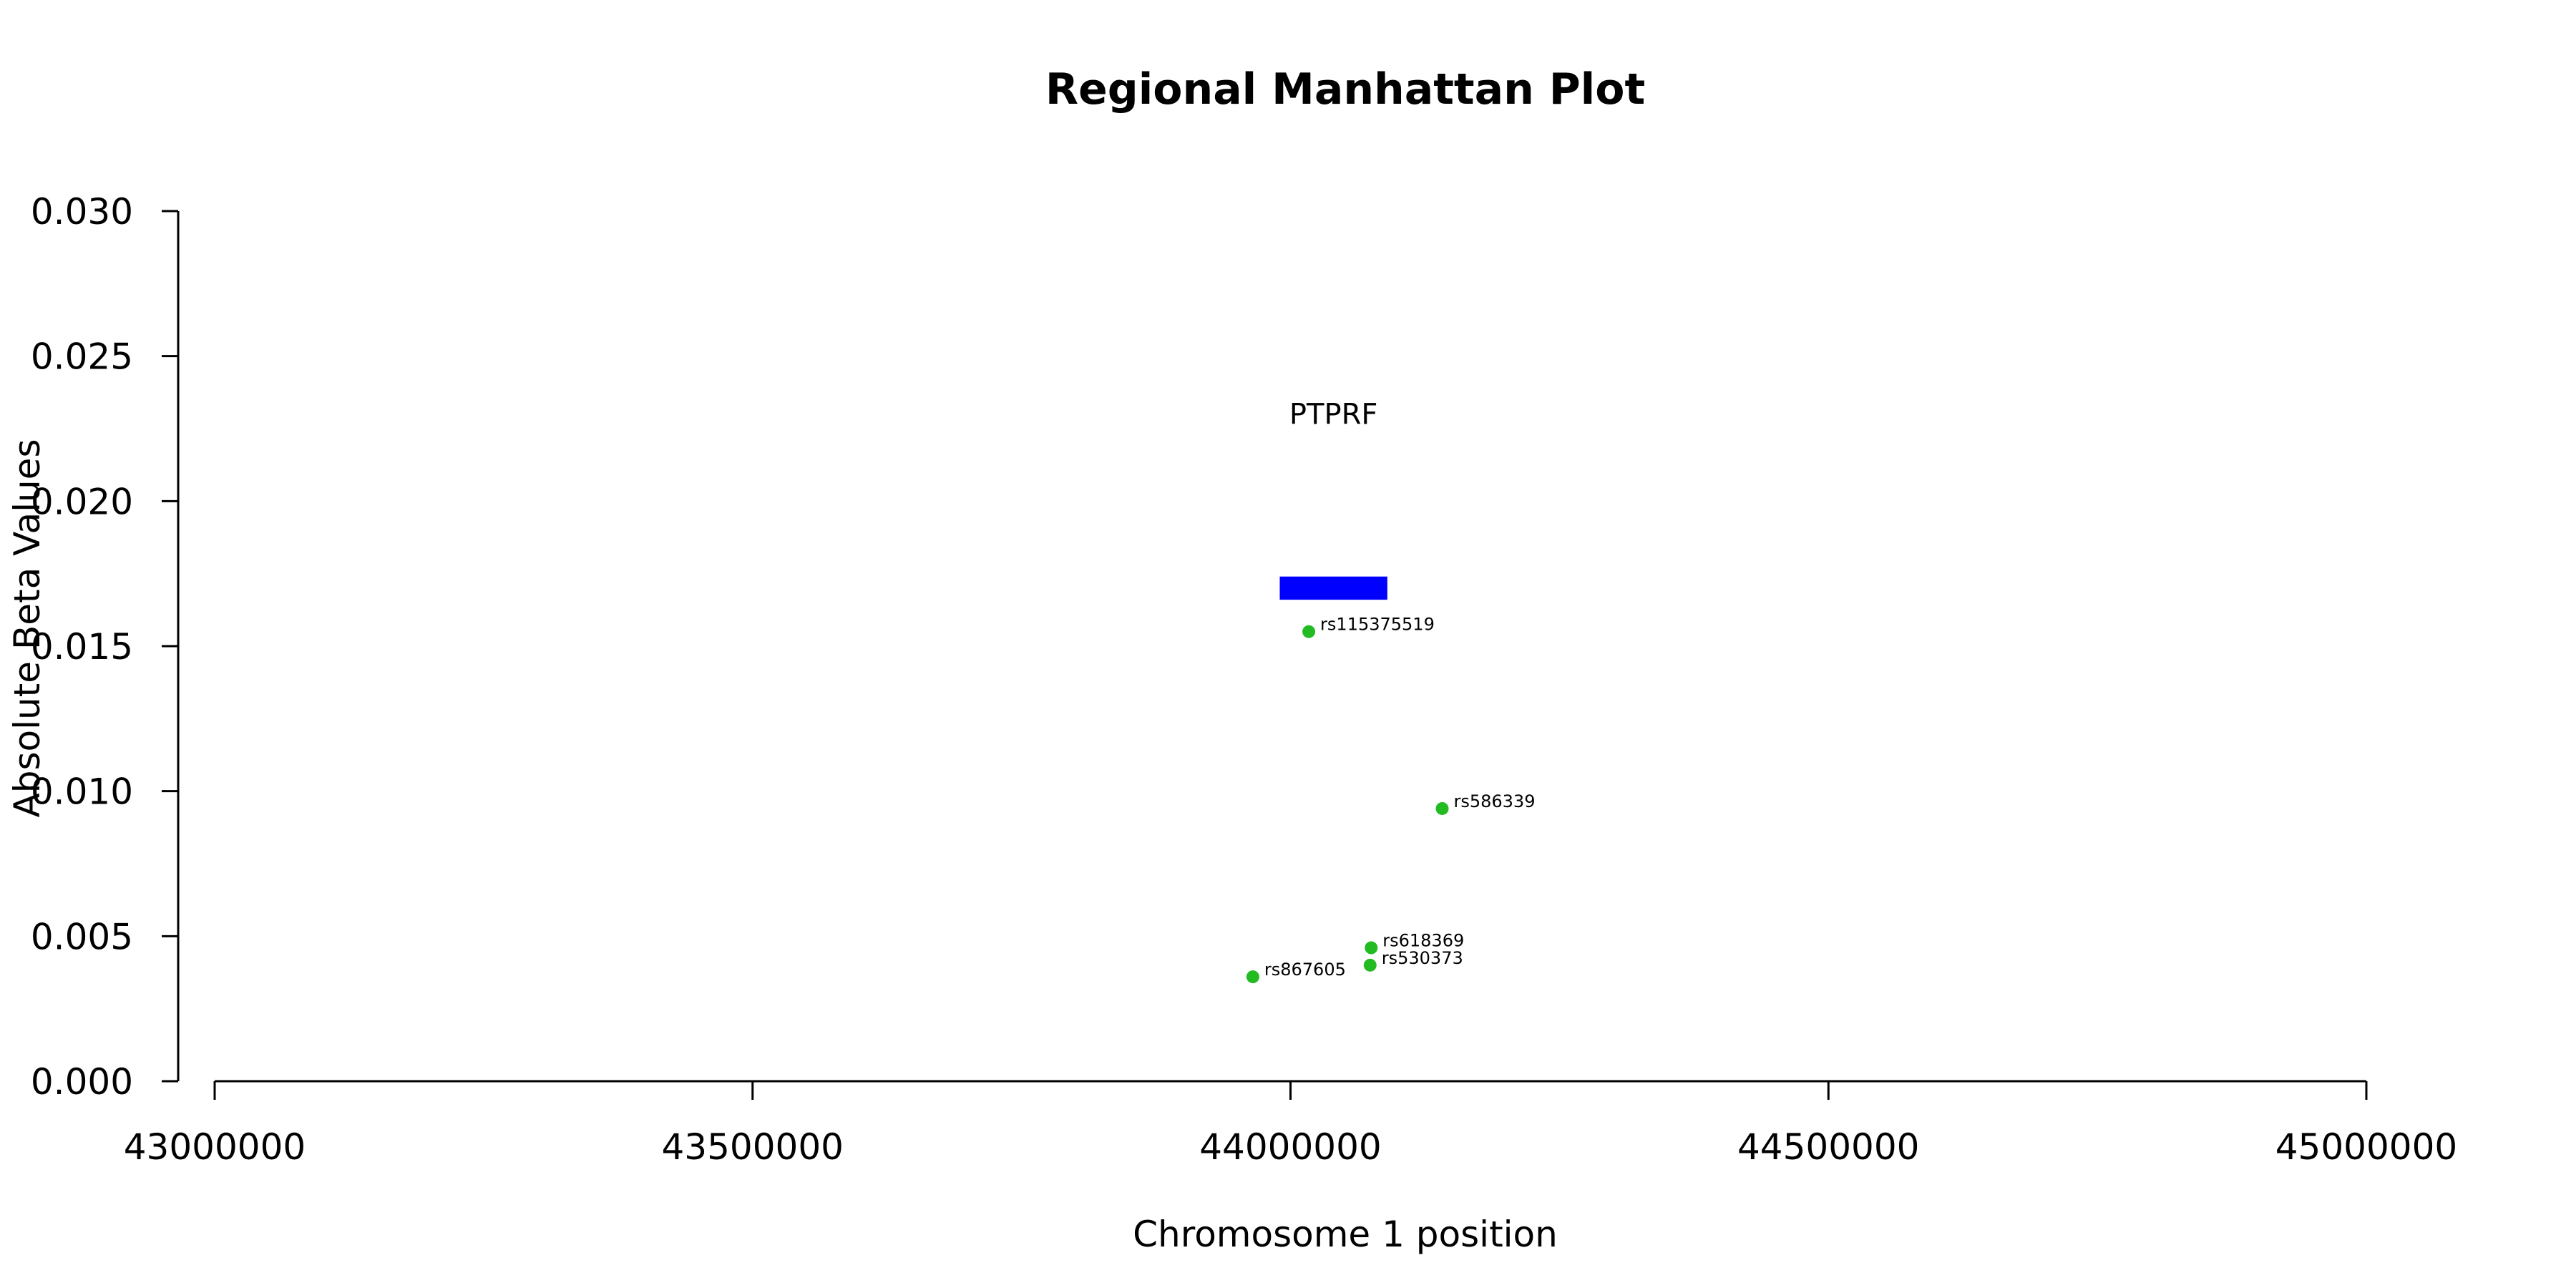  Describe the element at coordinates (1290, 1147) in the screenshot. I see `x-tick-label: 44000000` at that location.